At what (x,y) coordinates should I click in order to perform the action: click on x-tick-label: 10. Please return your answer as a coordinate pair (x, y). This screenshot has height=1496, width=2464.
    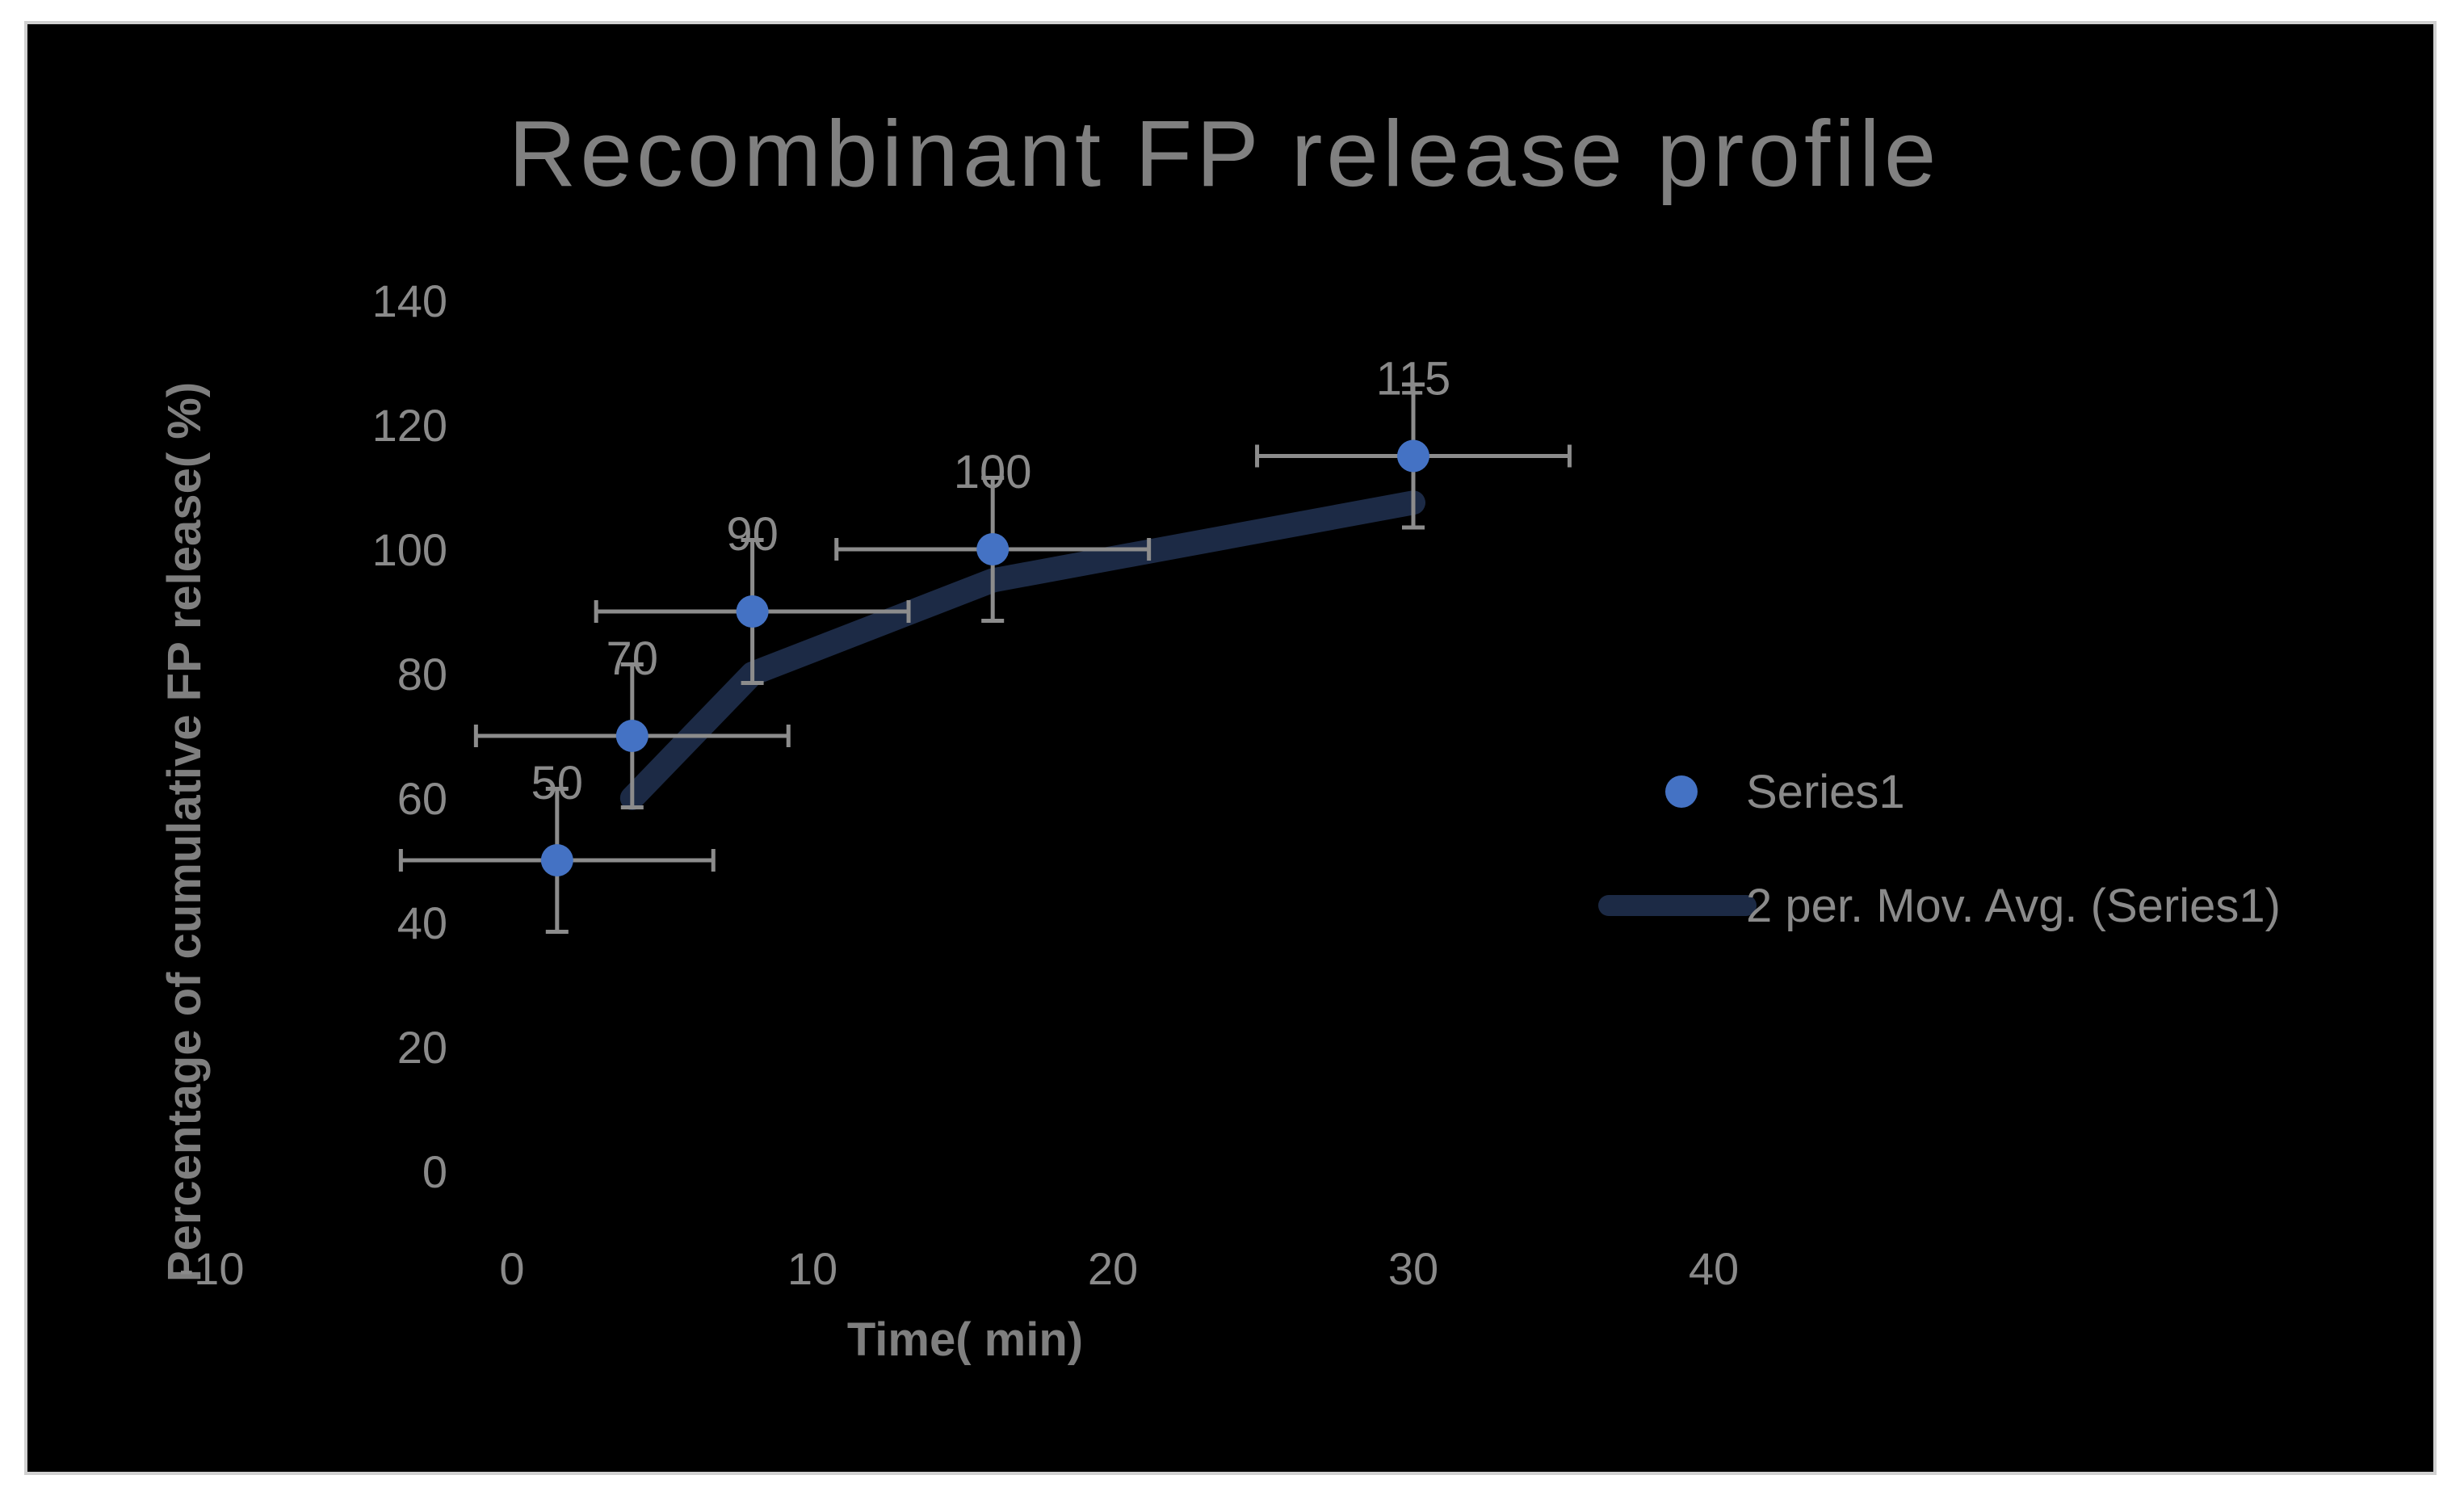
    Looking at the image, I should click on (812, 1268).